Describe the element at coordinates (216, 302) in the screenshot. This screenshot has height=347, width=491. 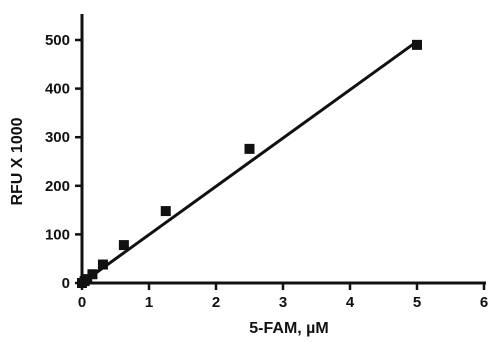
I see `x-tick-label-2: 2` at that location.